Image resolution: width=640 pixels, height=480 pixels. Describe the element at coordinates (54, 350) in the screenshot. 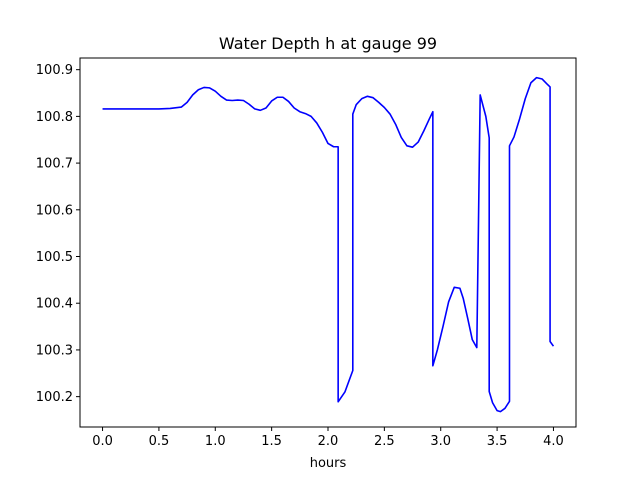

I see `y-tick-label: 100.3` at that location.